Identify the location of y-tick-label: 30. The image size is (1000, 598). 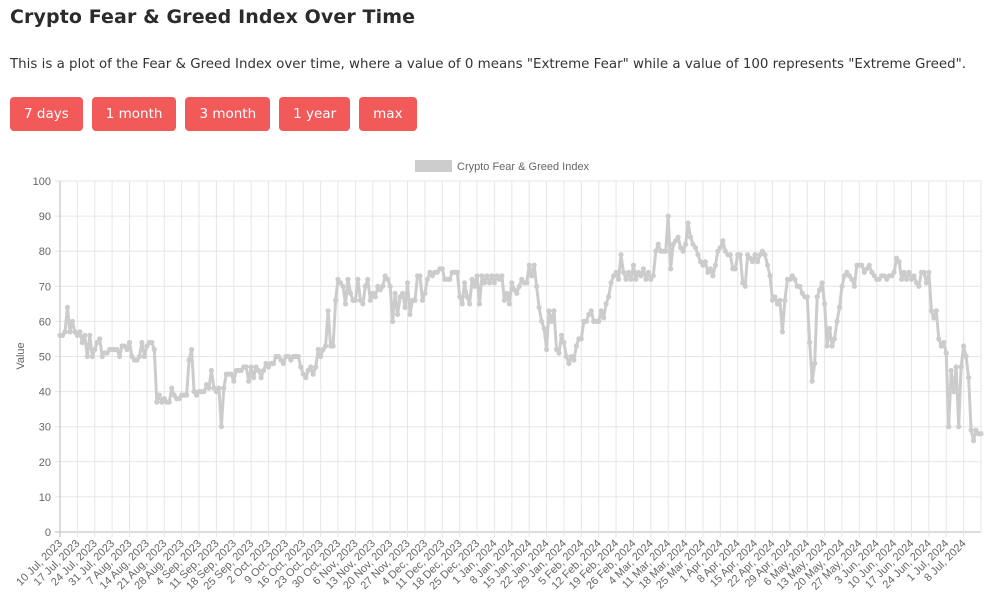
(45, 428).